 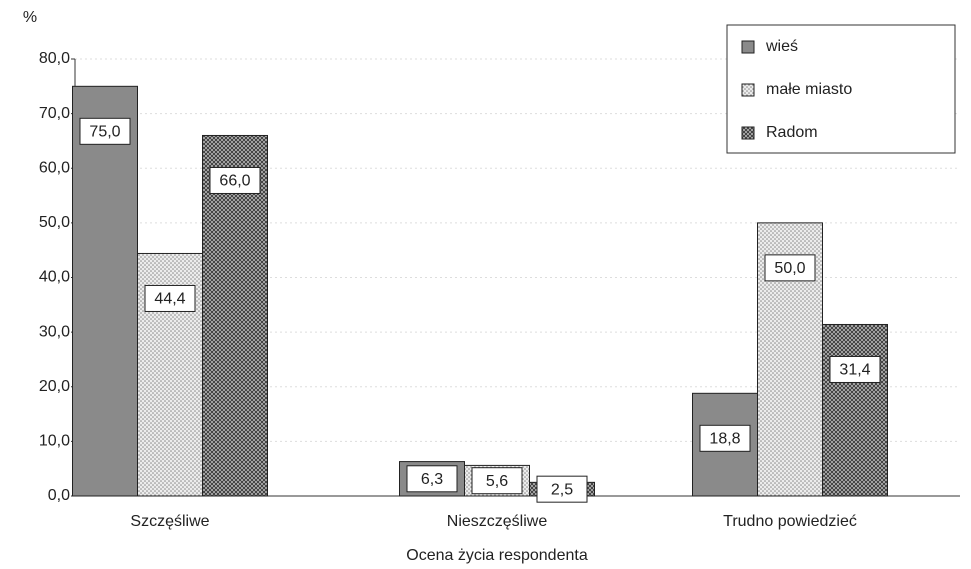 I want to click on y-tick-label: 80,0, so click(x=54, y=58).